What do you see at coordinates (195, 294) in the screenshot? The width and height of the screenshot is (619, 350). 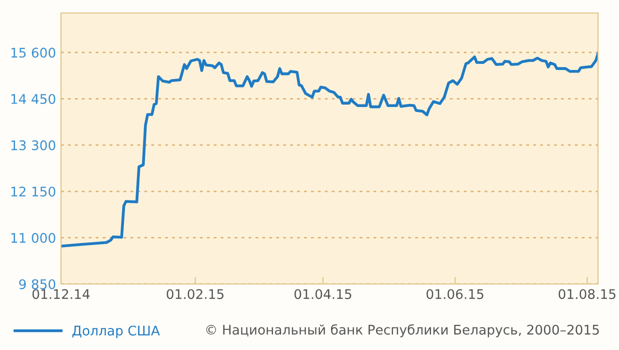 I see `x-tick-label: 01.02.15` at bounding box center [195, 294].